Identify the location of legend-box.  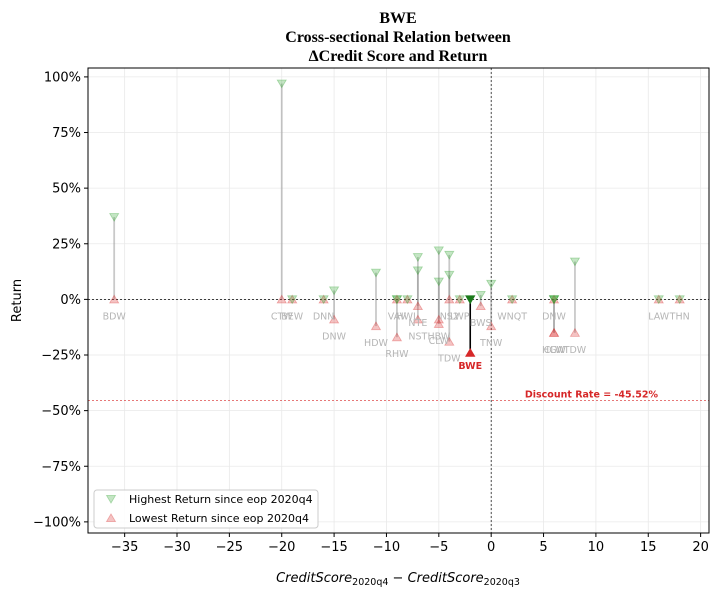
(206, 509).